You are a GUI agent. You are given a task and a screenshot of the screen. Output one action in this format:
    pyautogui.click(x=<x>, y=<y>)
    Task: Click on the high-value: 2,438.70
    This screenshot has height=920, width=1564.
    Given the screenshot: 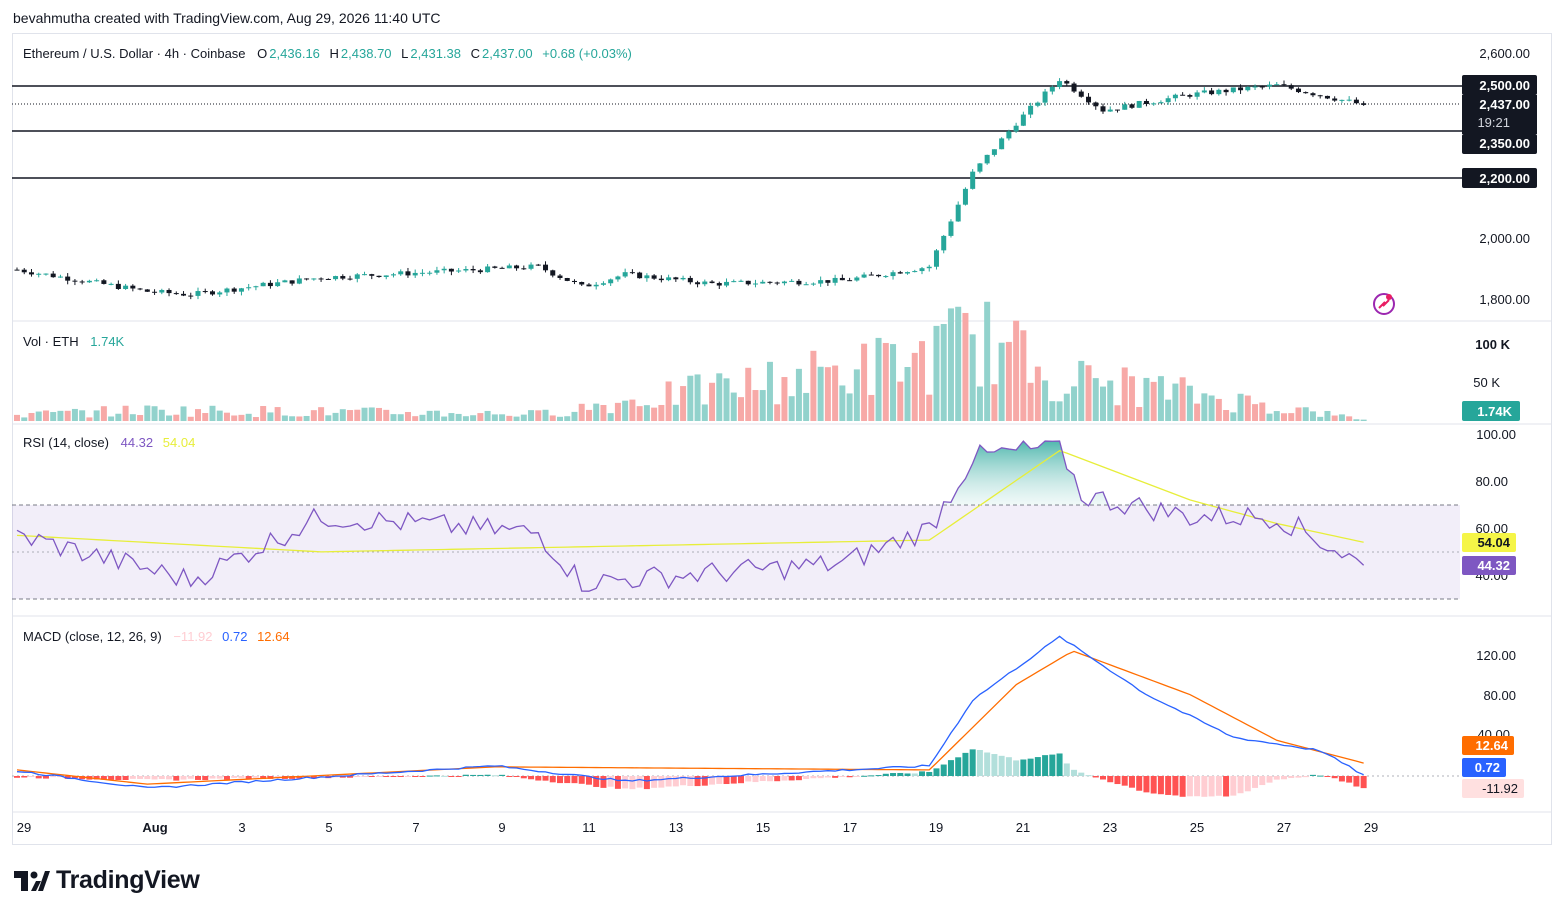 What is the action you would take?
    pyautogui.click(x=366, y=53)
    